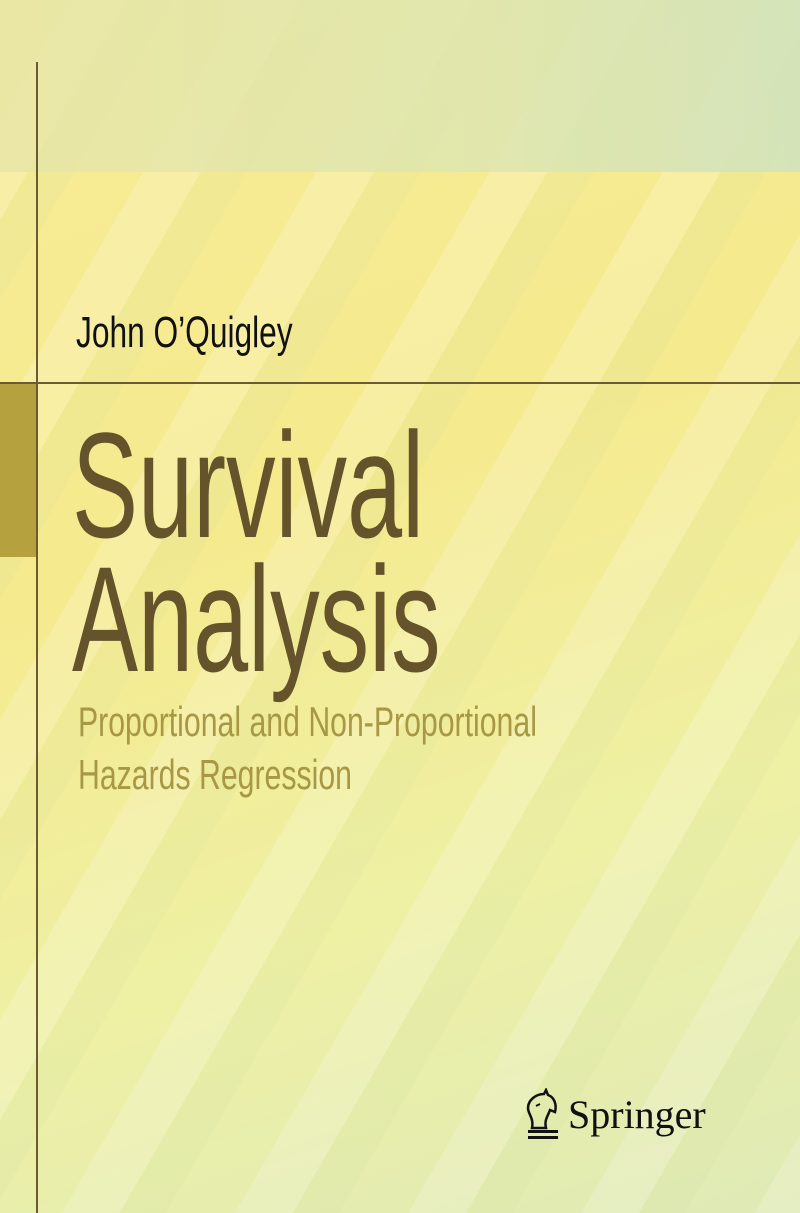 This screenshot has width=800, height=1213. Describe the element at coordinates (637, 1114) in the screenshot. I see `publisher-name: Springer` at that location.